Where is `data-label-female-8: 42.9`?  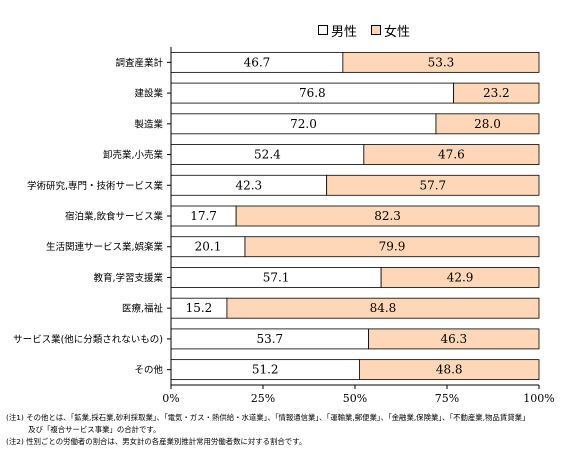
data-label-female-8: 42.9 is located at coordinates (460, 277).